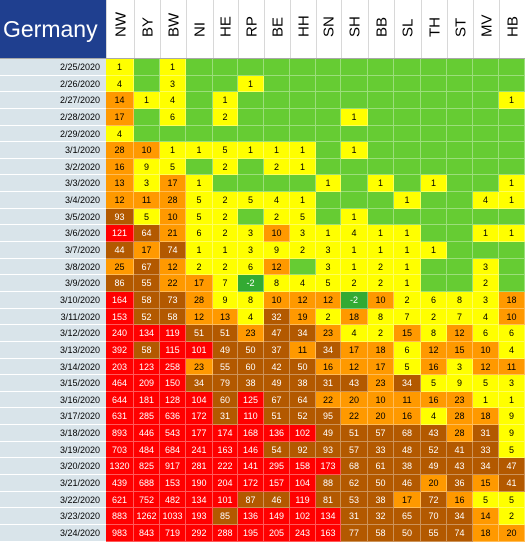  I want to click on column-header-label: MV, so click(486, 26).